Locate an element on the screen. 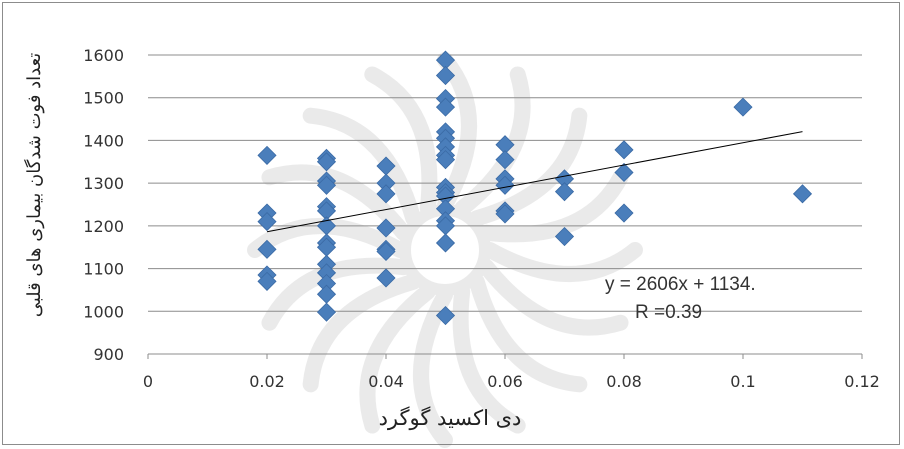 The image size is (904, 449). trendline is located at coordinates (534, 182).